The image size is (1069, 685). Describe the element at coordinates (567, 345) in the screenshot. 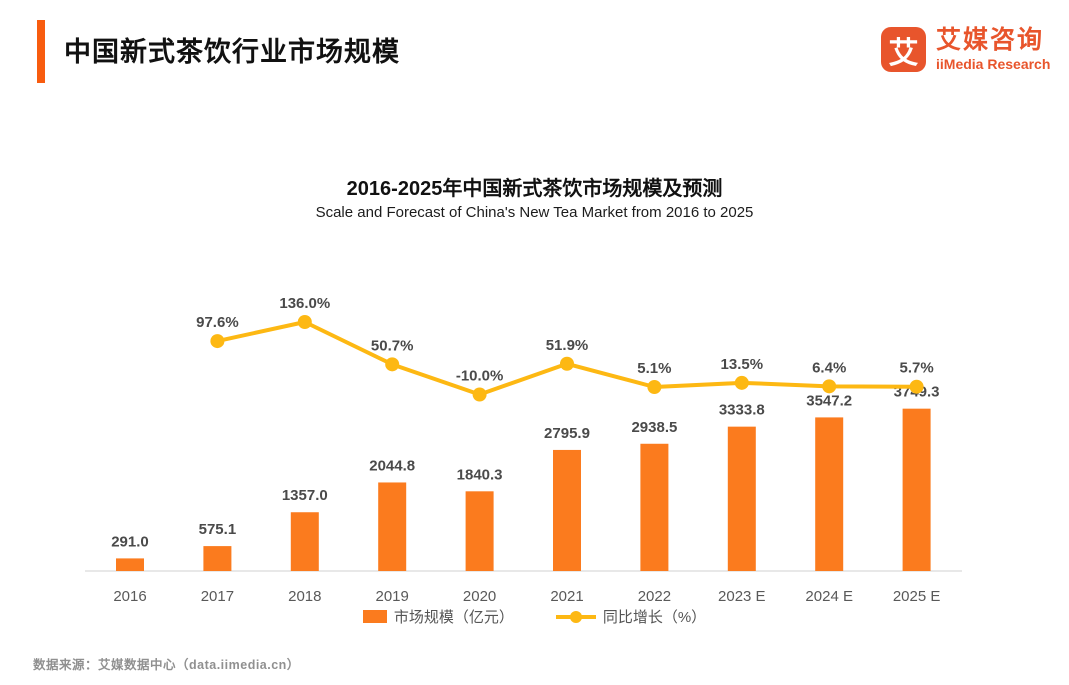

I see `growth-value-label: 51.9%` at that location.